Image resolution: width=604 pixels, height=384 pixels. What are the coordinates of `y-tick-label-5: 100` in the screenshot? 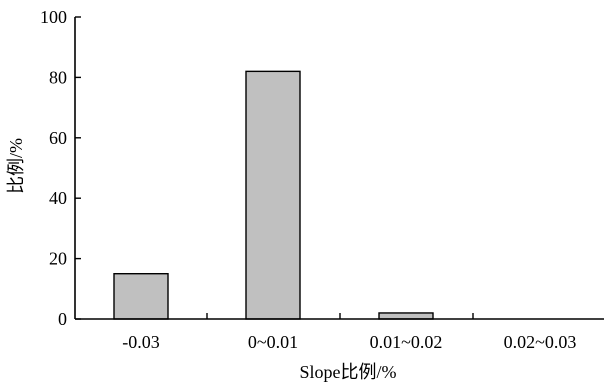 It's located at (53, 17).